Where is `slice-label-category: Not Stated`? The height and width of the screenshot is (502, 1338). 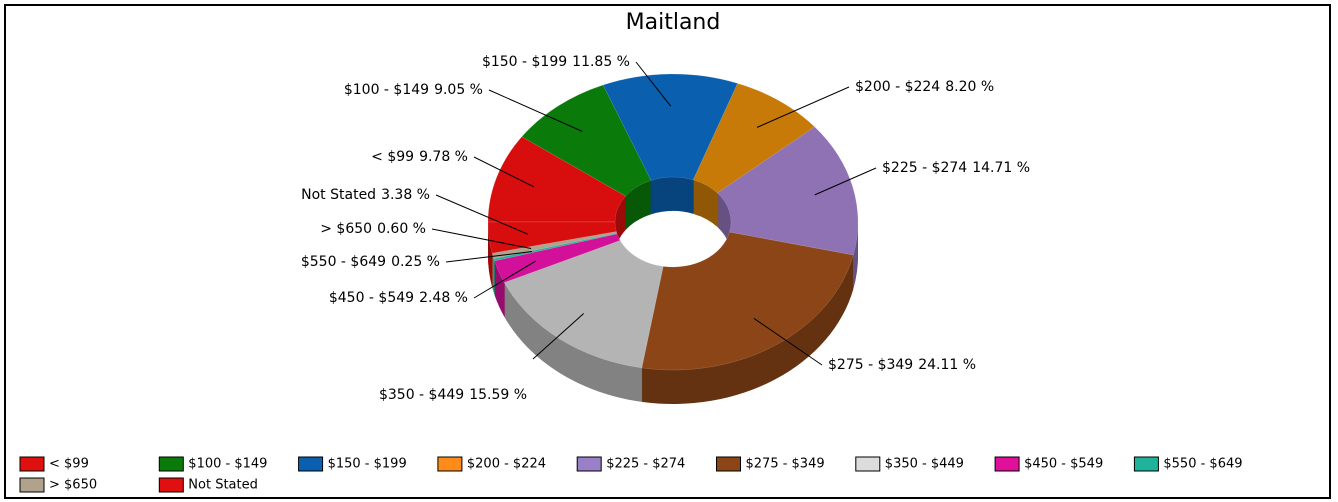
slice-label-category: Not Stated is located at coordinates (338, 195).